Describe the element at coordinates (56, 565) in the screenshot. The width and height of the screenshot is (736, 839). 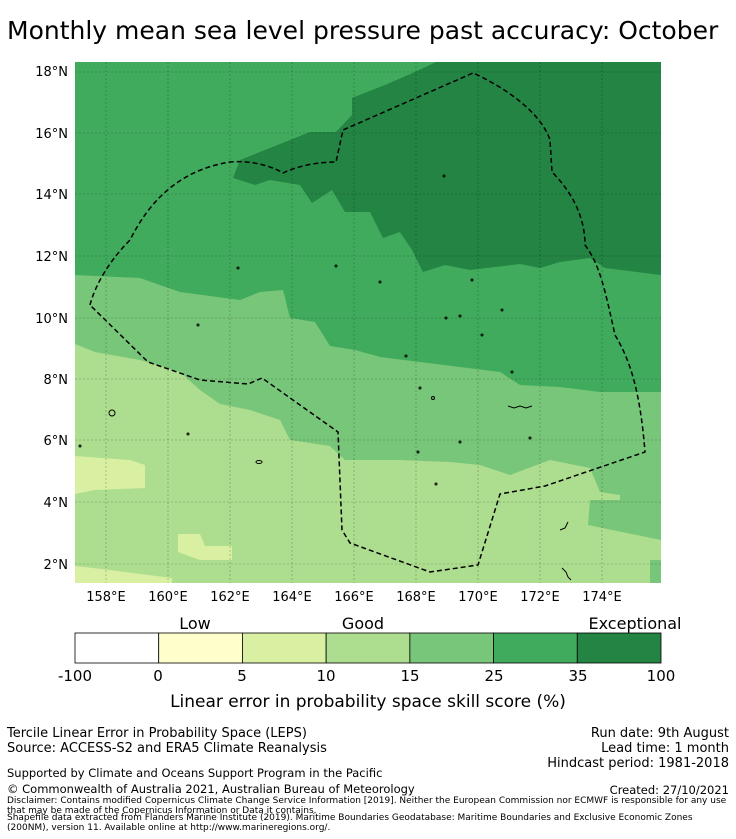
I see `lat-label: 2°N` at that location.